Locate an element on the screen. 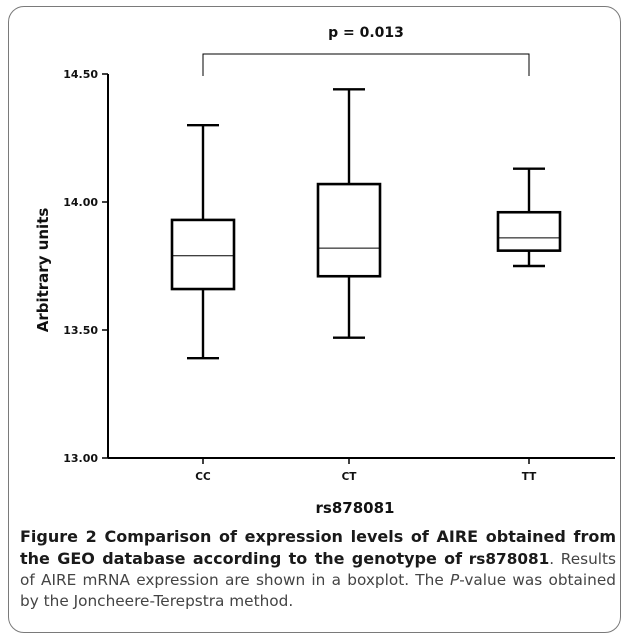  y-axis-title: Arbitrary units is located at coordinates (43, 270).